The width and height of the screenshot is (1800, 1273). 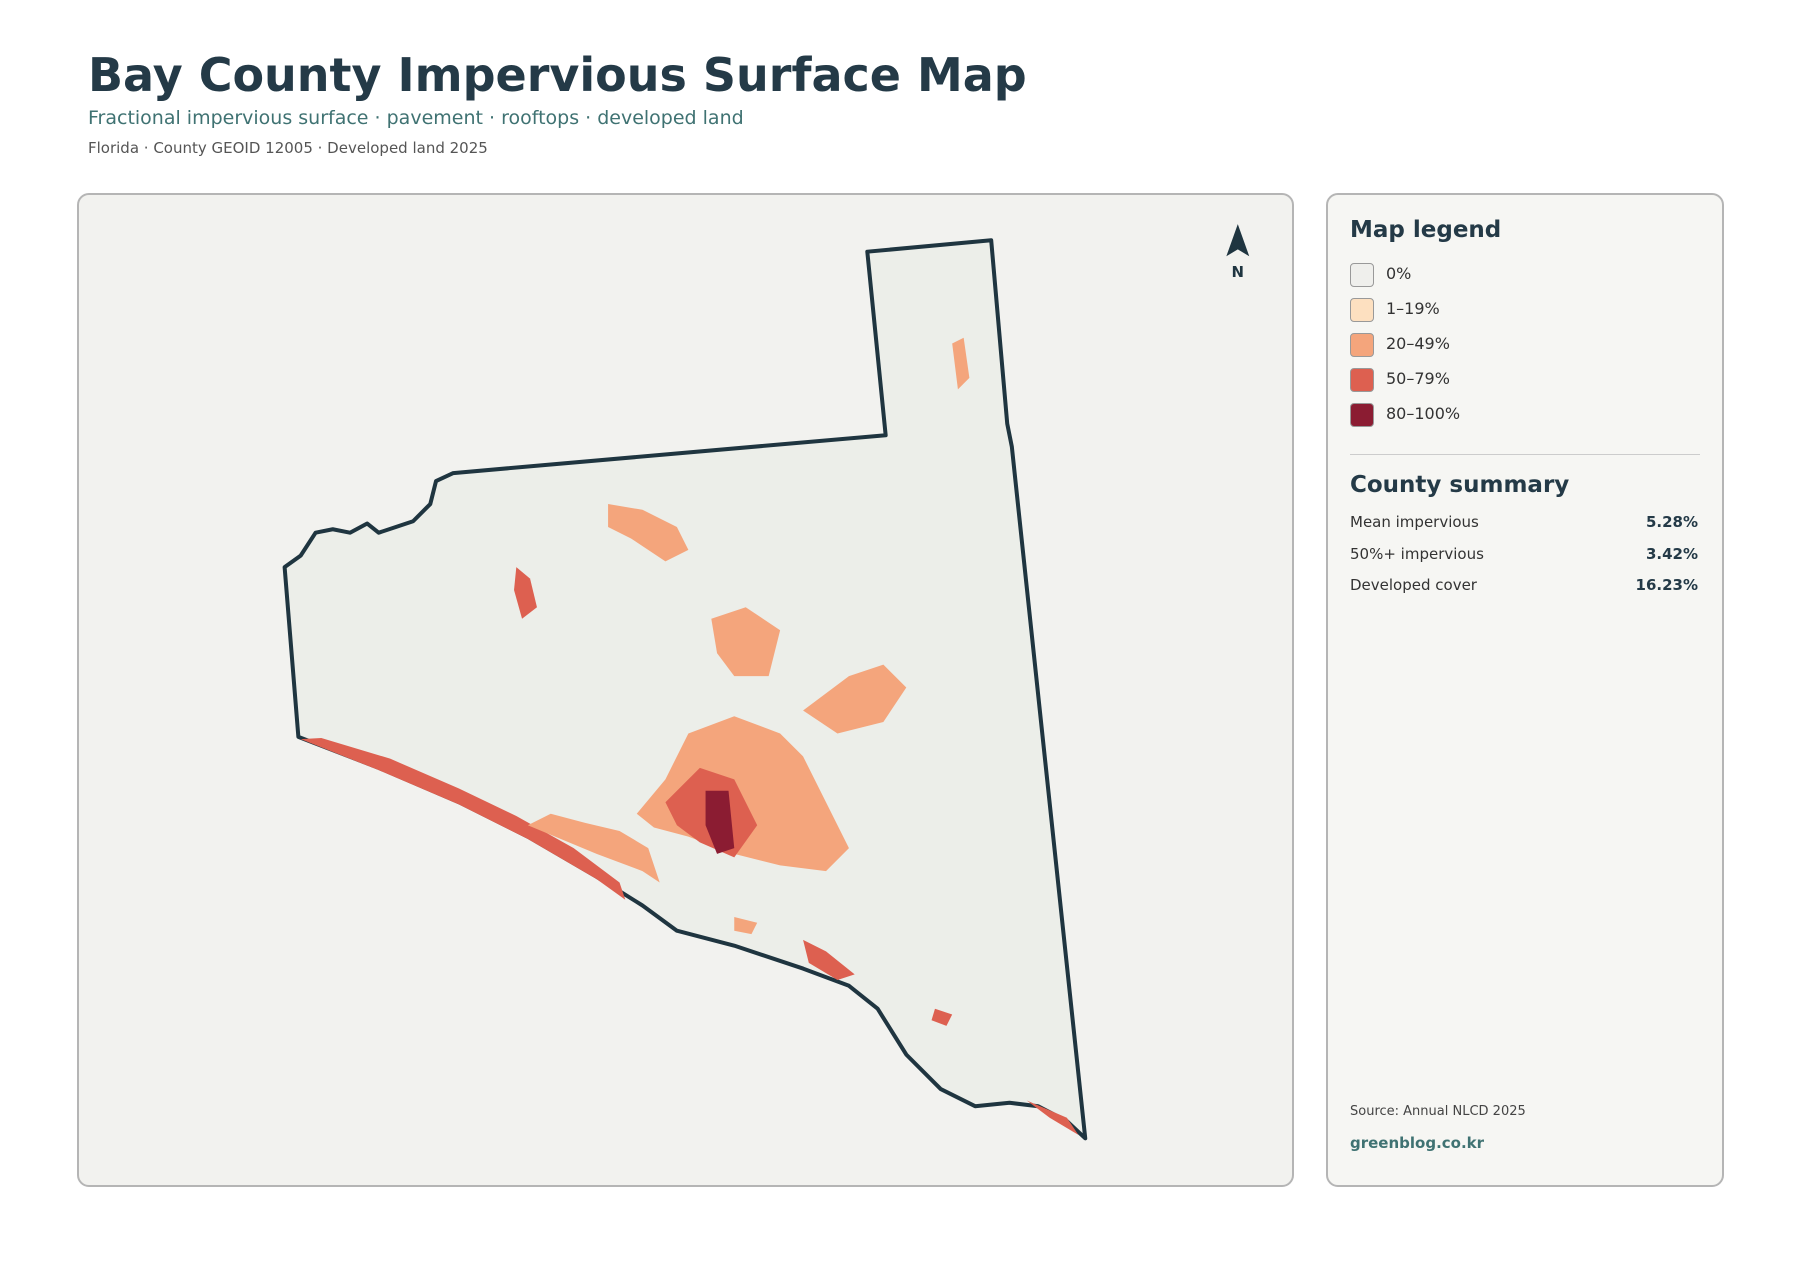 What do you see at coordinates (1423, 413) in the screenshot?
I see `legend-label: 80–100%` at bounding box center [1423, 413].